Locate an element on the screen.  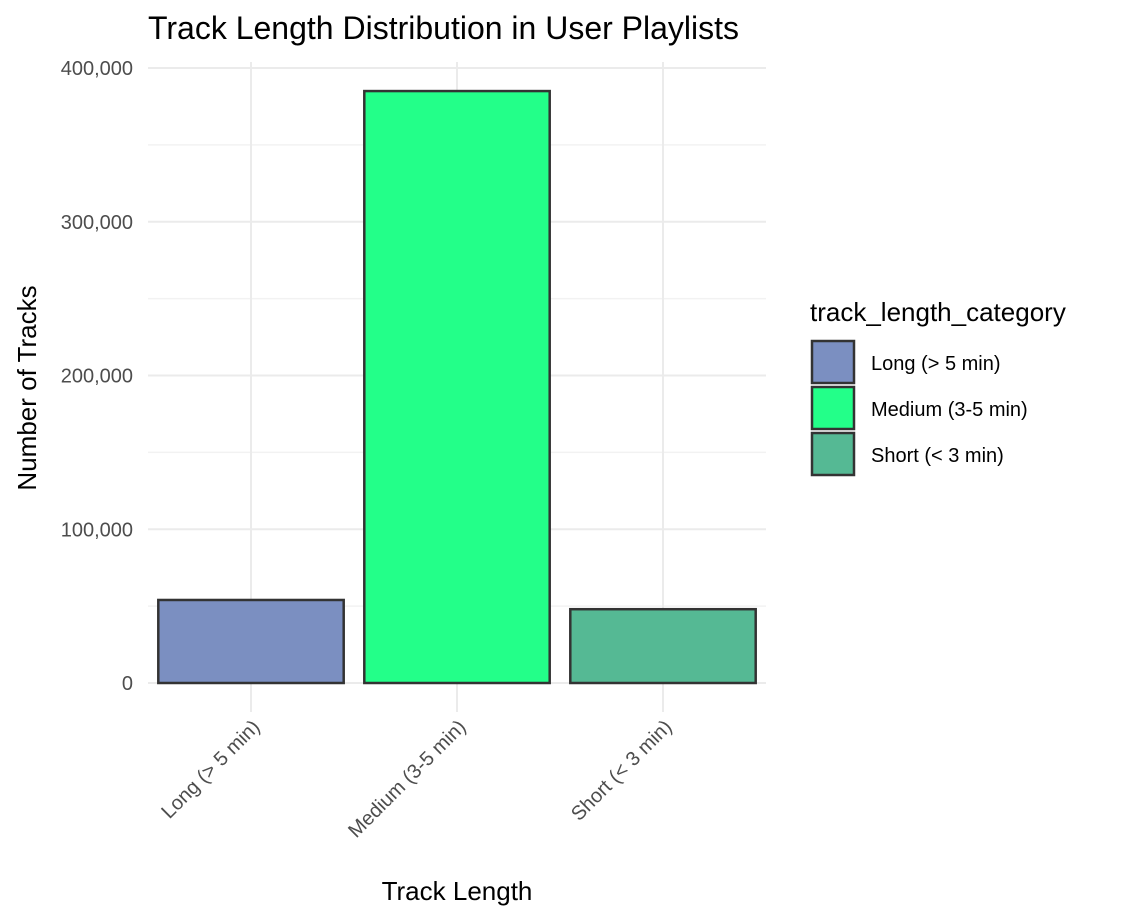
x-tick-label: Medium (3-5 min) is located at coordinates (407, 779).